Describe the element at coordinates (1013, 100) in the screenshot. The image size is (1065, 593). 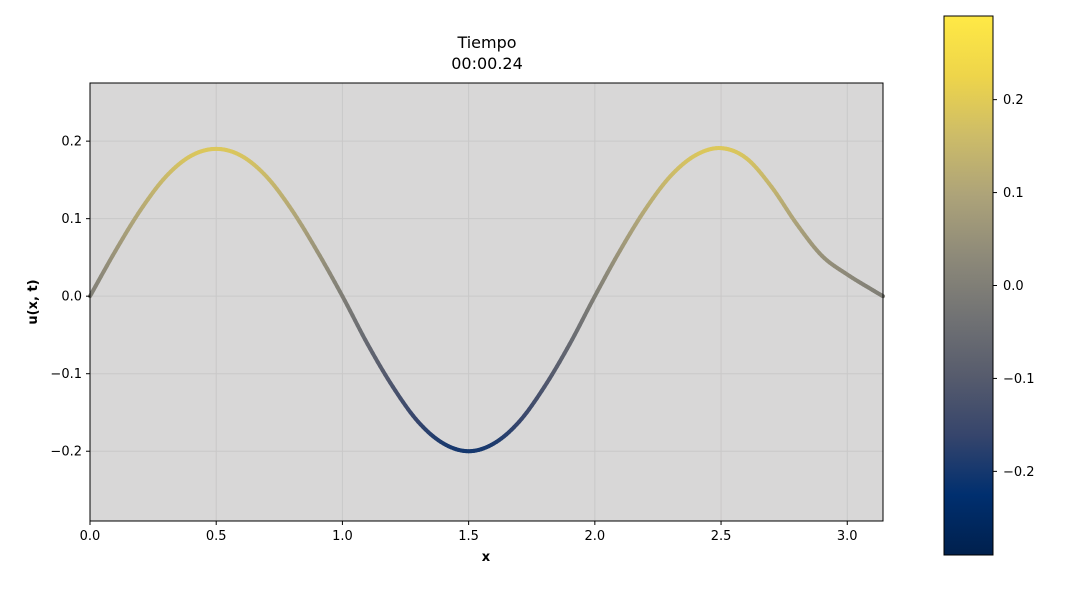
I see `colorbar-tick-label: 0.2` at that location.